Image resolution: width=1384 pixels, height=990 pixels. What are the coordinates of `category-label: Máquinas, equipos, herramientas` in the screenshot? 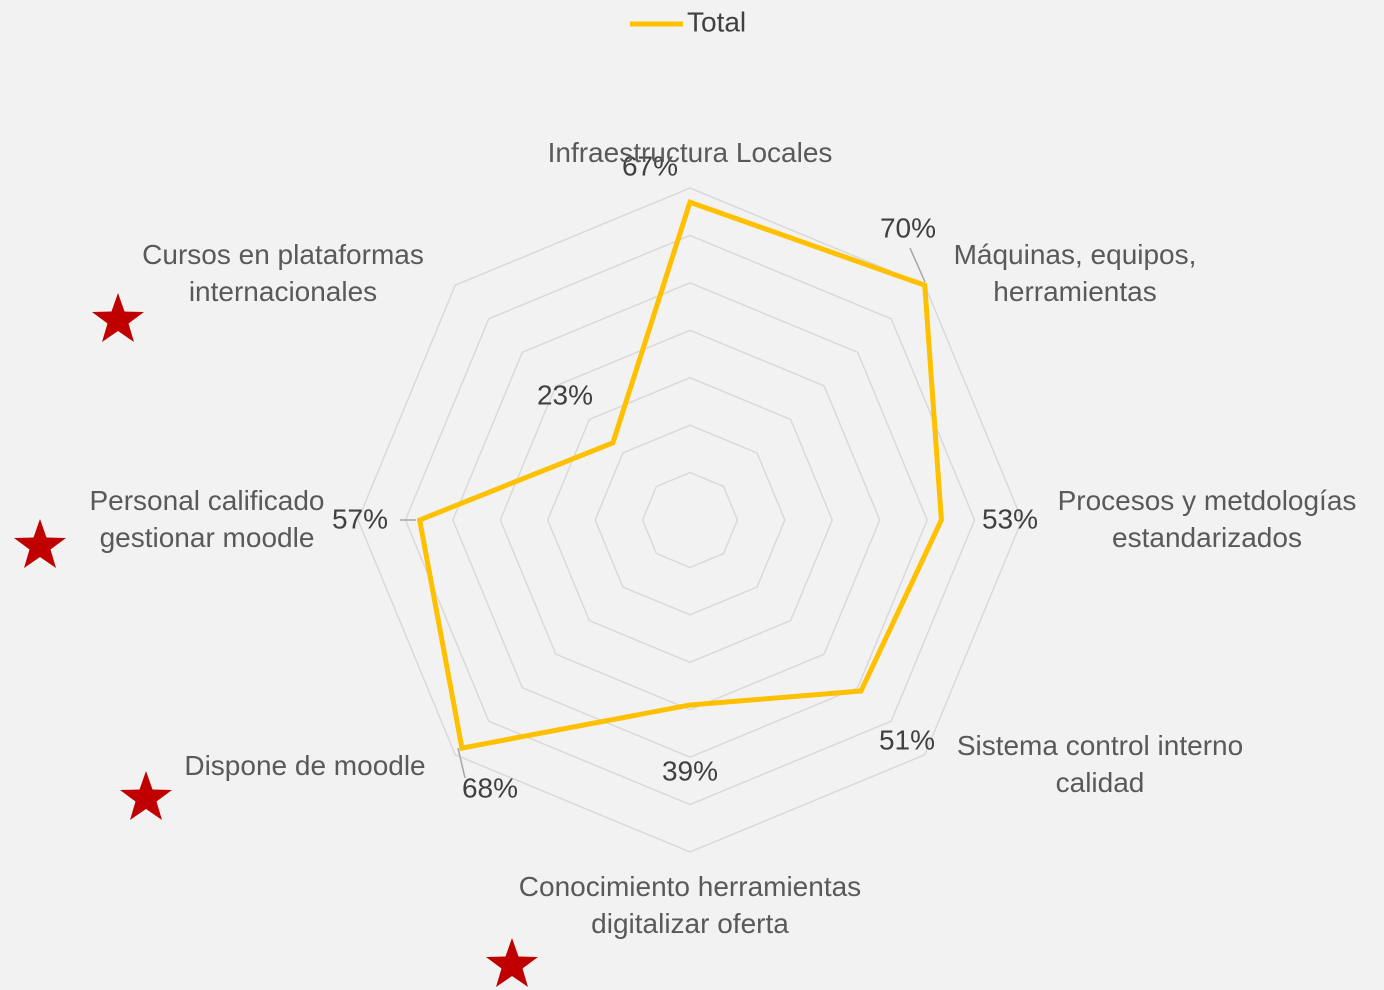 It's located at (1075, 273).